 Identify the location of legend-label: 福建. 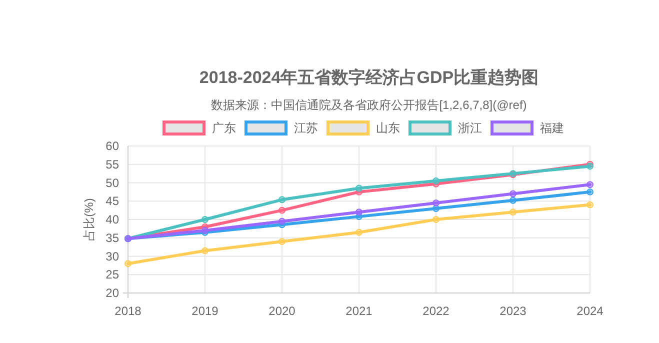
(552, 128).